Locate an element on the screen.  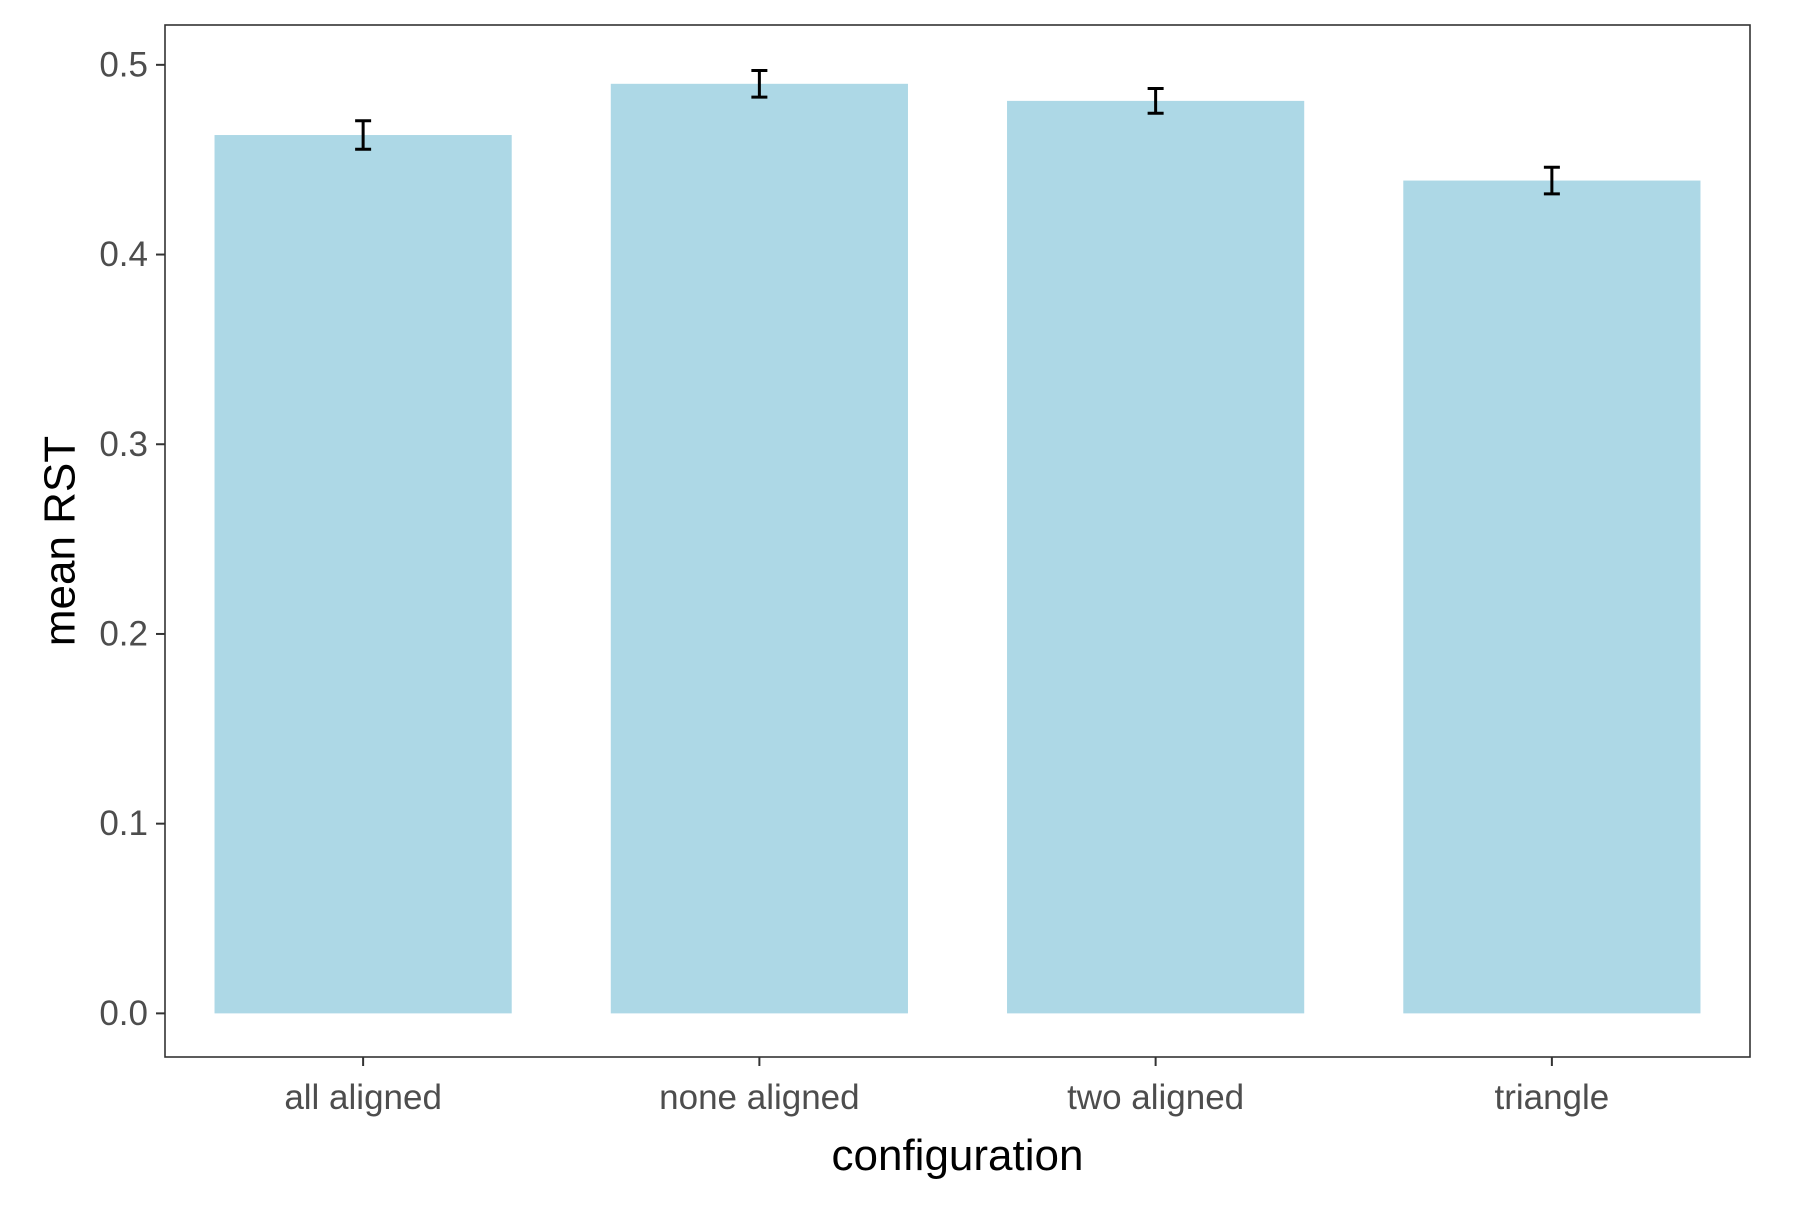
y-tick-label: 0.4 is located at coordinates (123, 254).